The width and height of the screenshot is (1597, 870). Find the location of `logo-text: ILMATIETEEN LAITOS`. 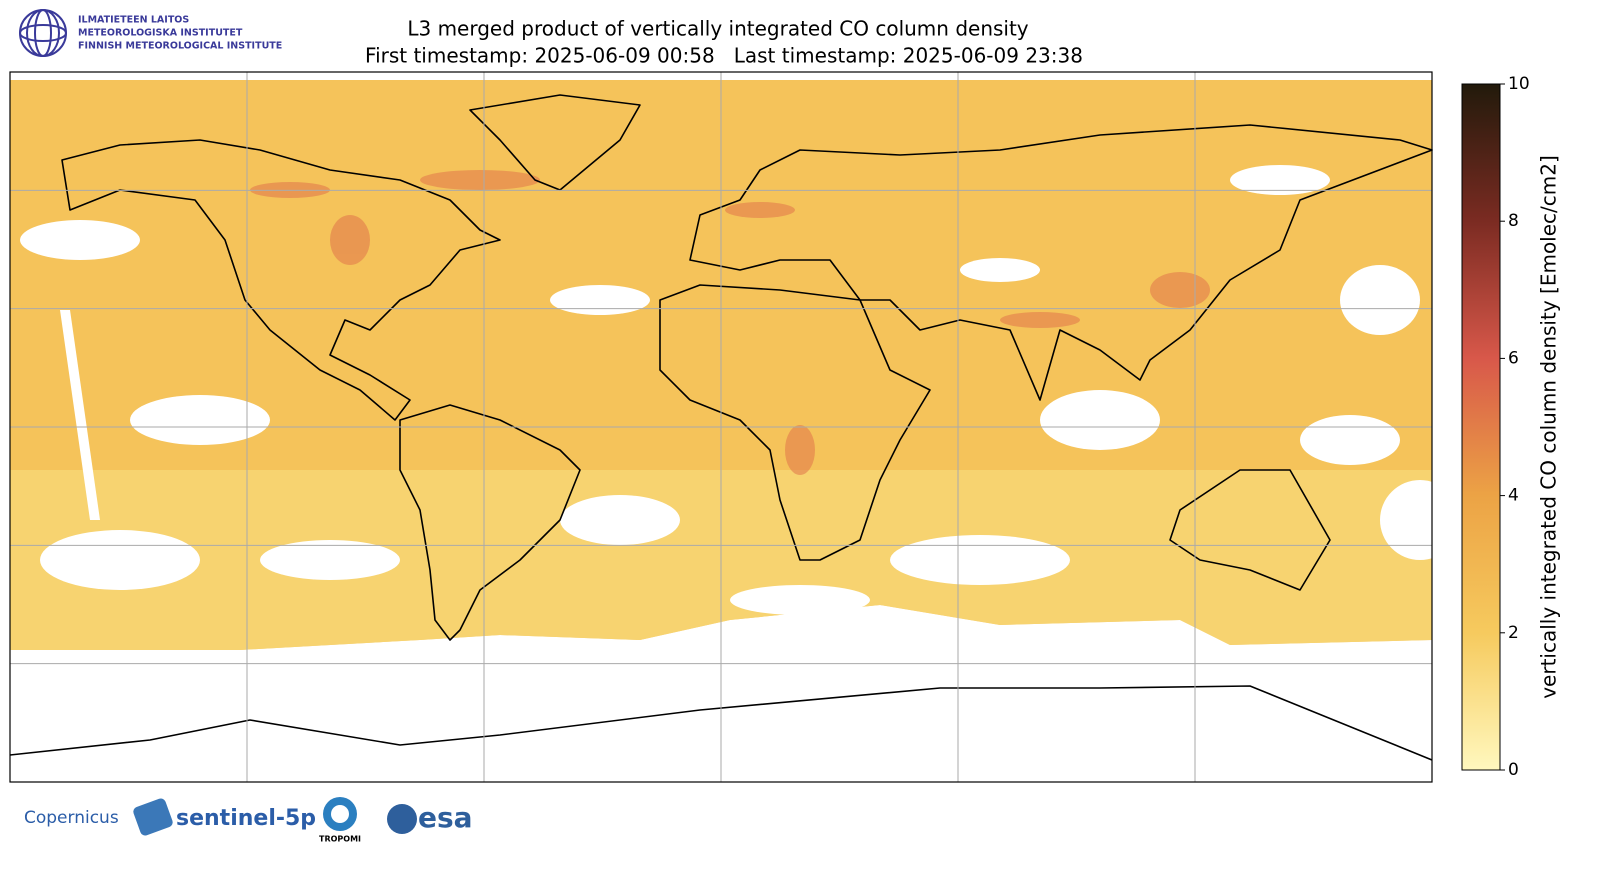

logo-text: ILMATIETEEN LAITOS is located at coordinates (133, 20).